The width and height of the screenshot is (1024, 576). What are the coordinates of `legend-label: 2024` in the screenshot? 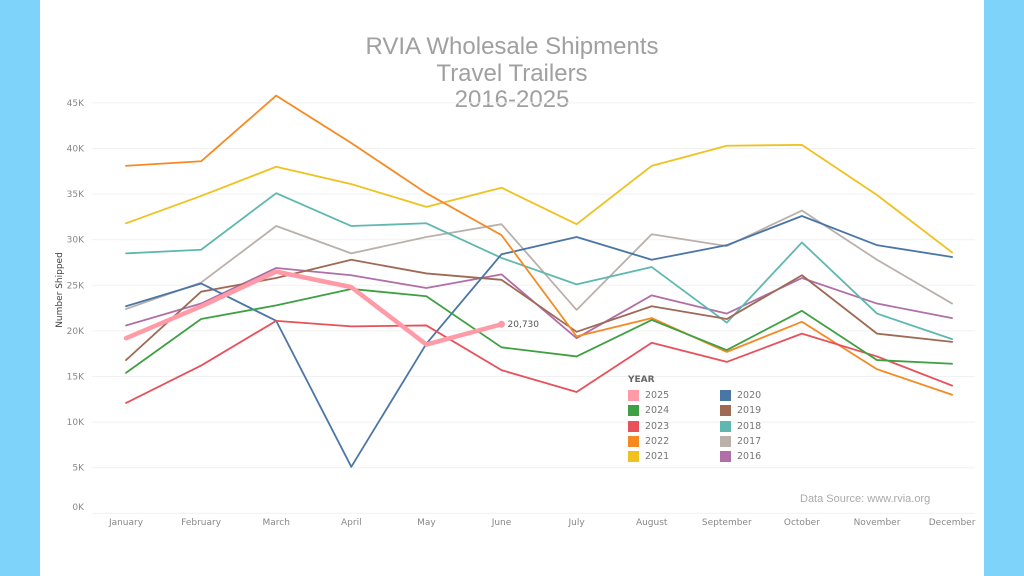 It's located at (657, 411).